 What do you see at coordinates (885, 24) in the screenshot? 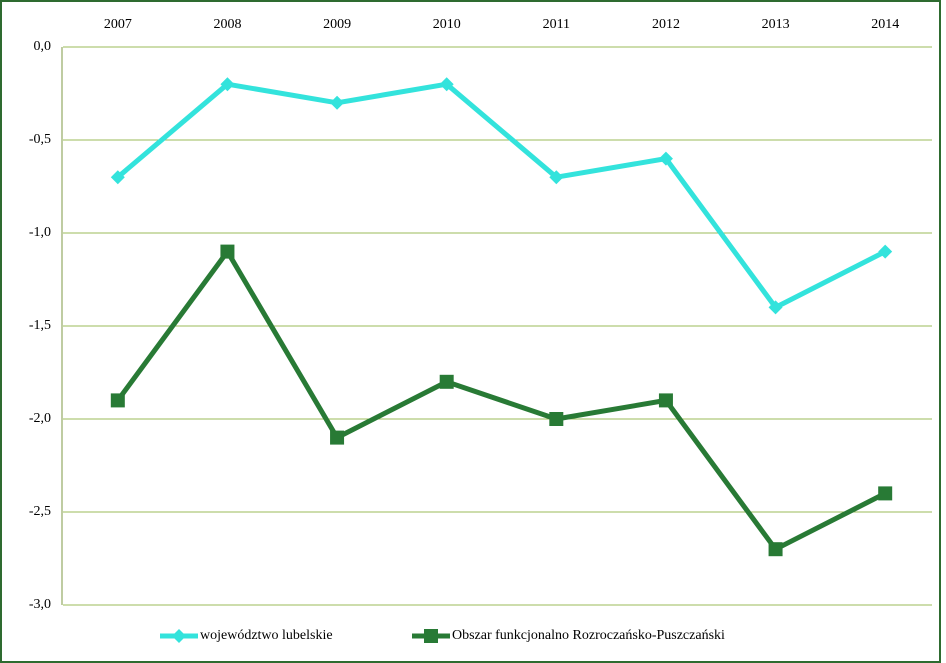
I see `x-tick-label: 2014` at bounding box center [885, 24].